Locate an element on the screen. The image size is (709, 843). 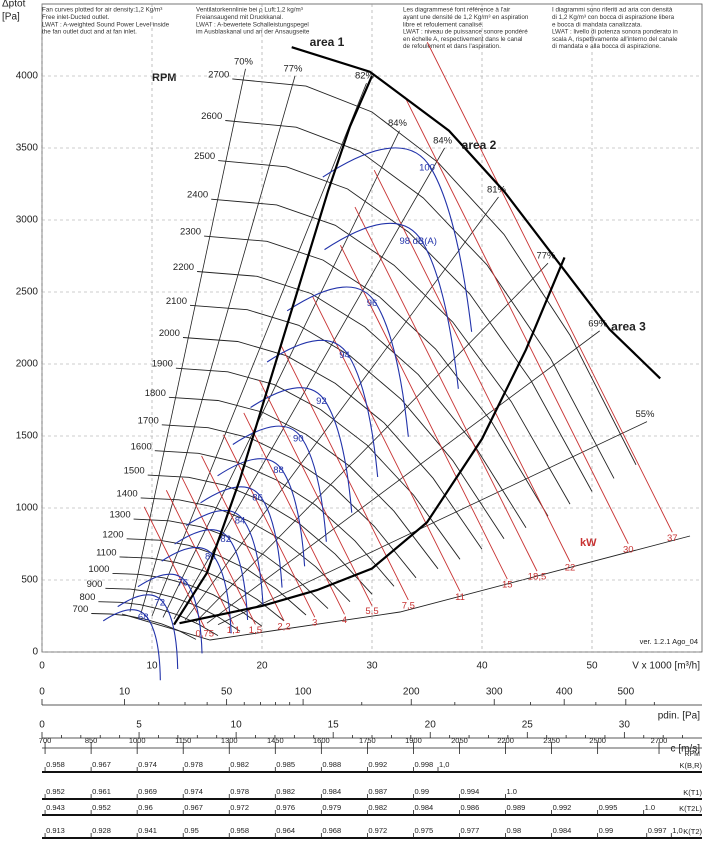
power-label: 1,1 is located at coordinates (233, 630).